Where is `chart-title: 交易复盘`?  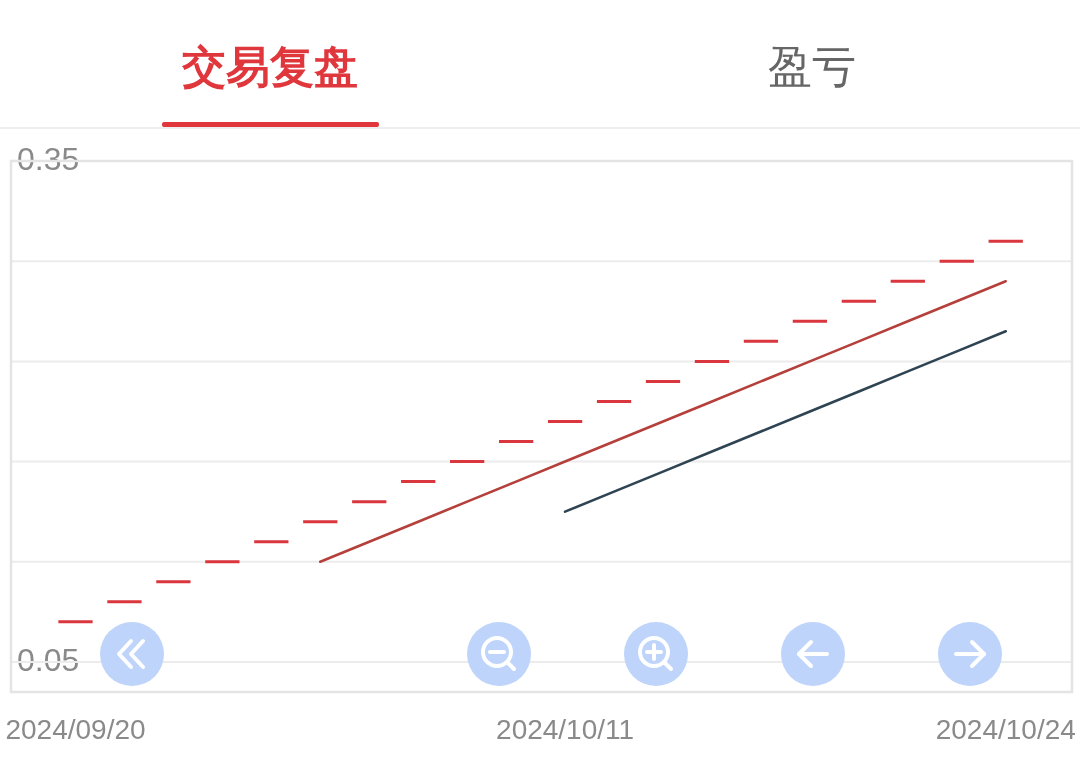
chart-title: 交易复盘 is located at coordinates (270, 67).